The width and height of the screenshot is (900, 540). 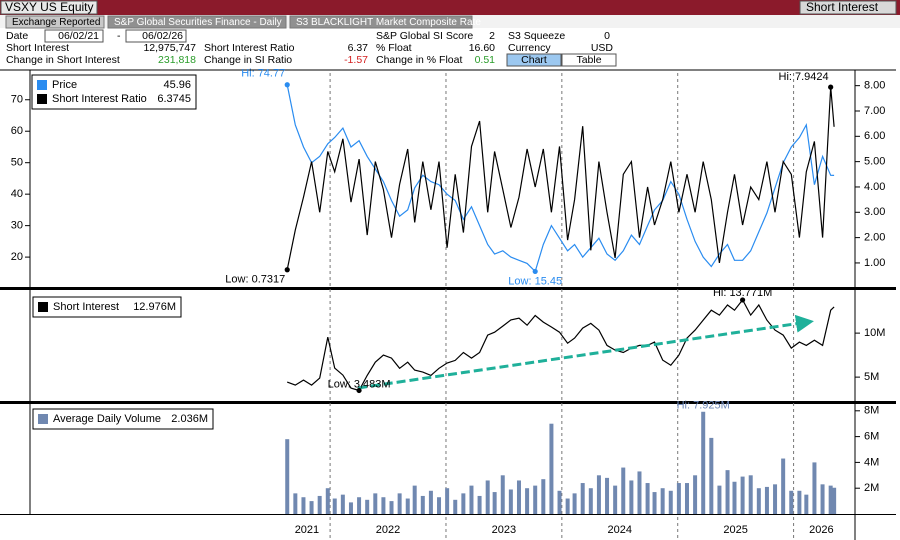 I want to click on field-label: S3 Squeeze, so click(x=536, y=36).